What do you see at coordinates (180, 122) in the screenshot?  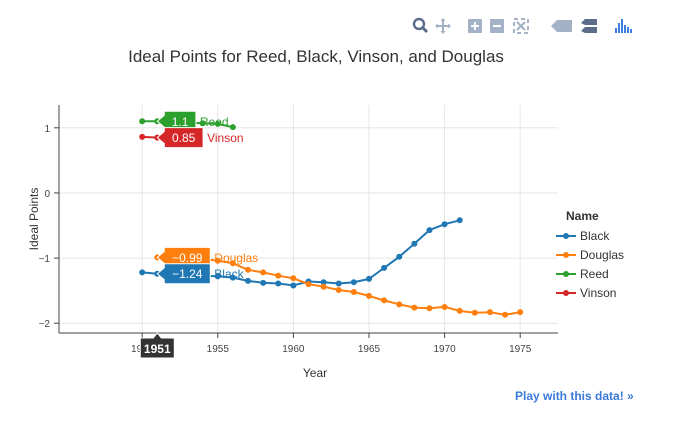 I see `hover-value-label: 1.1` at bounding box center [180, 122].